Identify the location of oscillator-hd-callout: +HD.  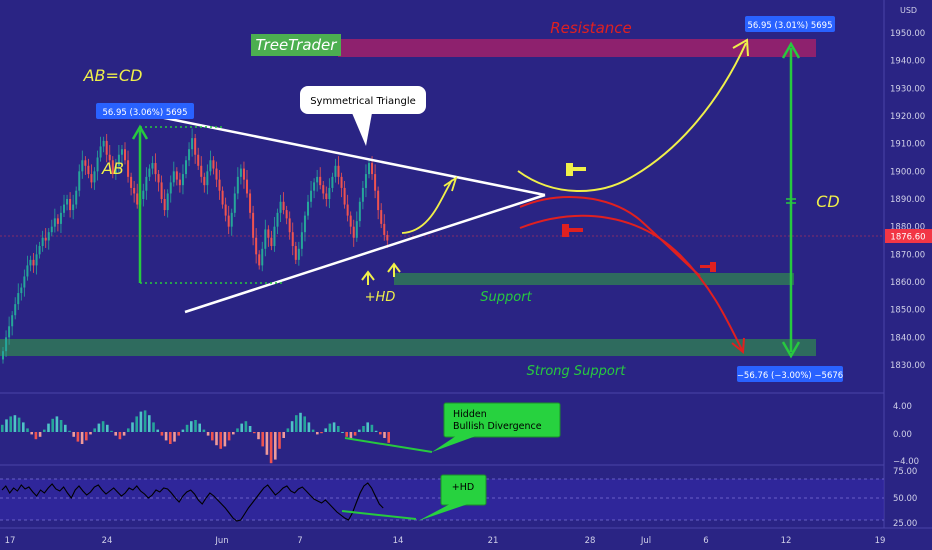
(452, 497).